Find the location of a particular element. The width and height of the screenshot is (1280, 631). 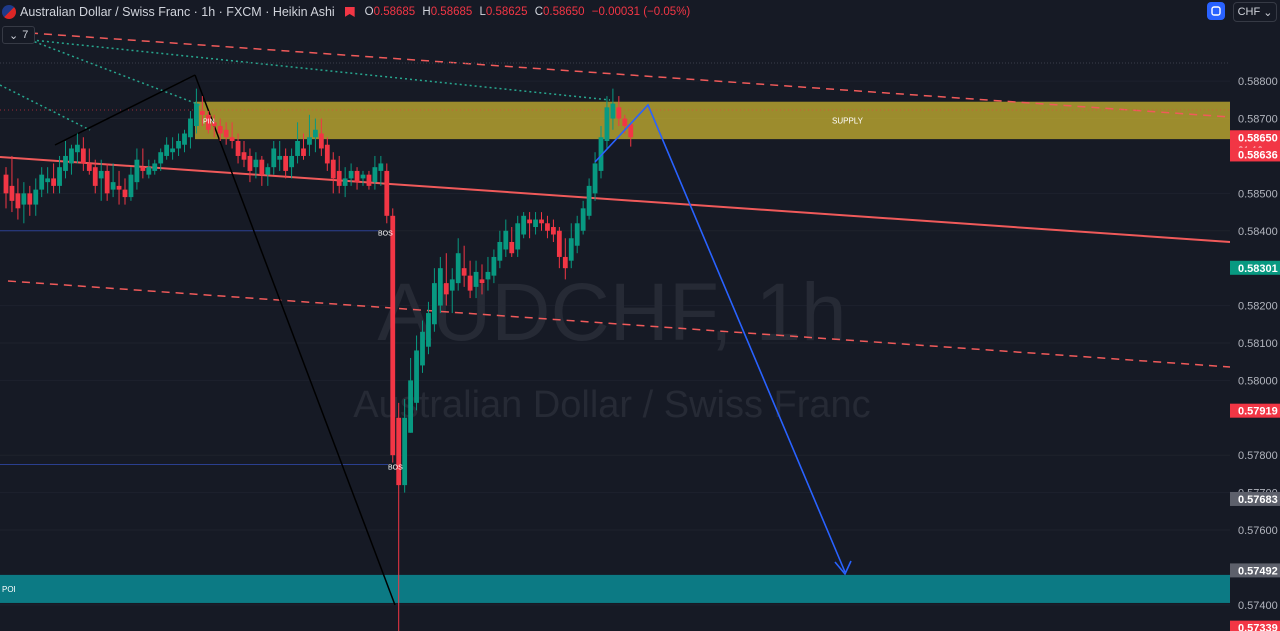

change-value: −0.00031 (−0.05%) is located at coordinates (641, 12).